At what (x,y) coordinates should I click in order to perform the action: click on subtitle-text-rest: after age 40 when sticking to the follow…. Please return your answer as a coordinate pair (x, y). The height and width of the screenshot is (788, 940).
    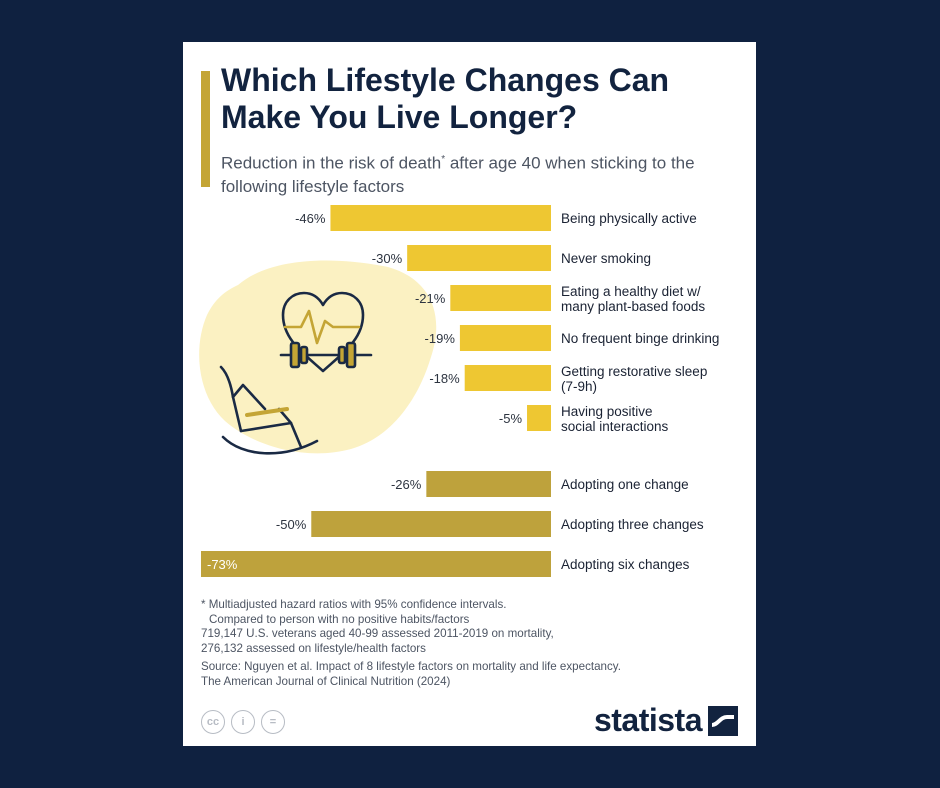
    Looking at the image, I should click on (458, 174).